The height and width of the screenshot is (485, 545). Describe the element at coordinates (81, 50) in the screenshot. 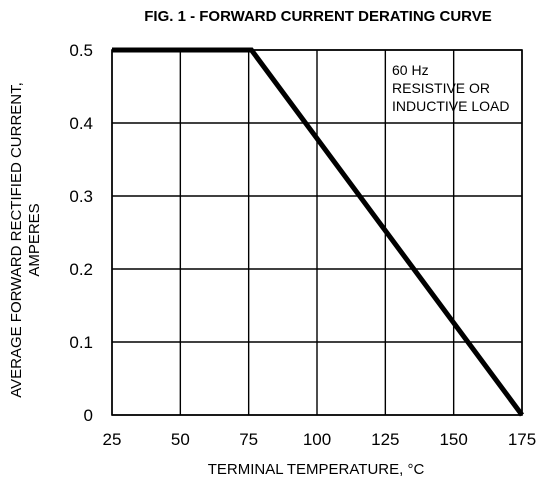

I see `y-tick-label: 0.5` at that location.